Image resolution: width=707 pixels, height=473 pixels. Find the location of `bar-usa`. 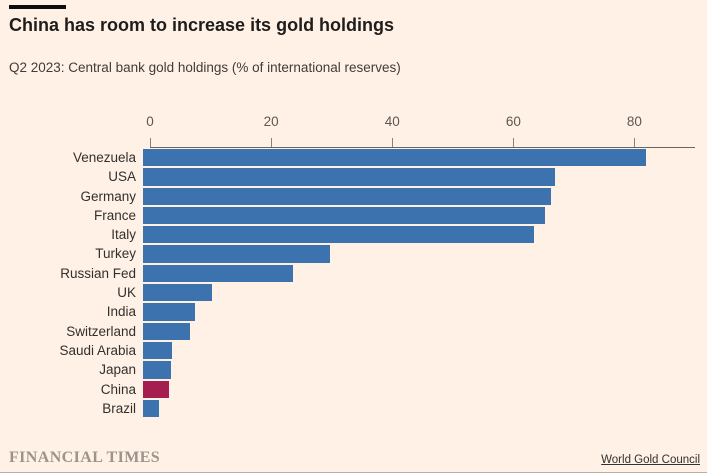

bar-usa is located at coordinates (349, 177).